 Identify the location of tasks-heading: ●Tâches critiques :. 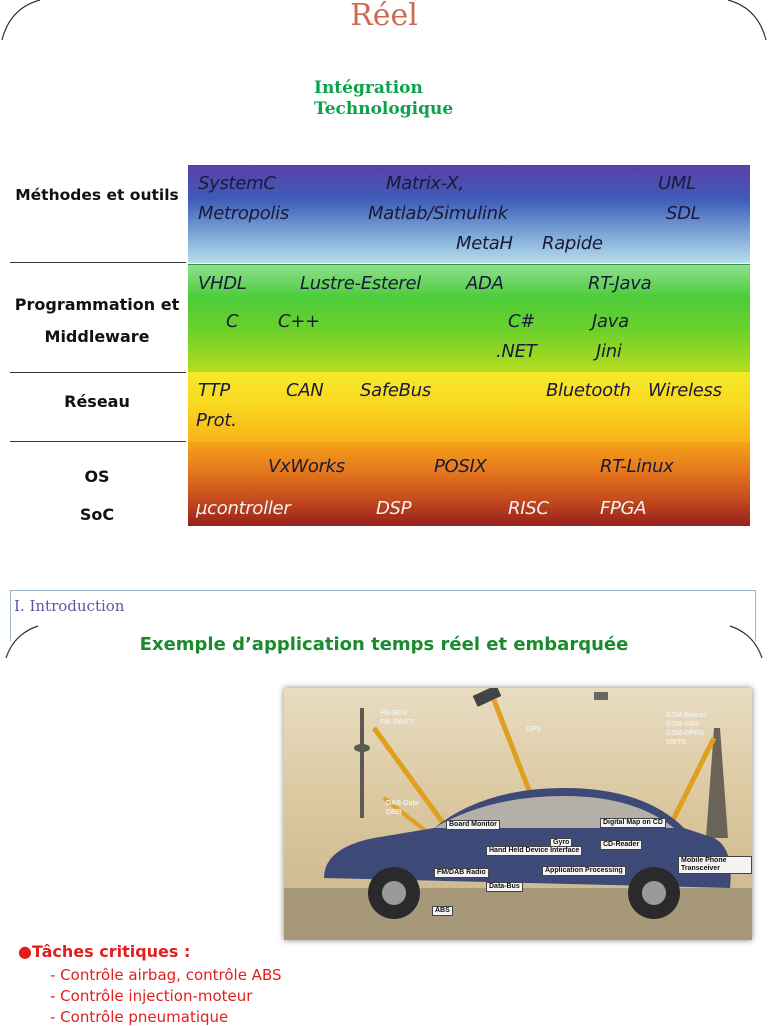
(104, 951).